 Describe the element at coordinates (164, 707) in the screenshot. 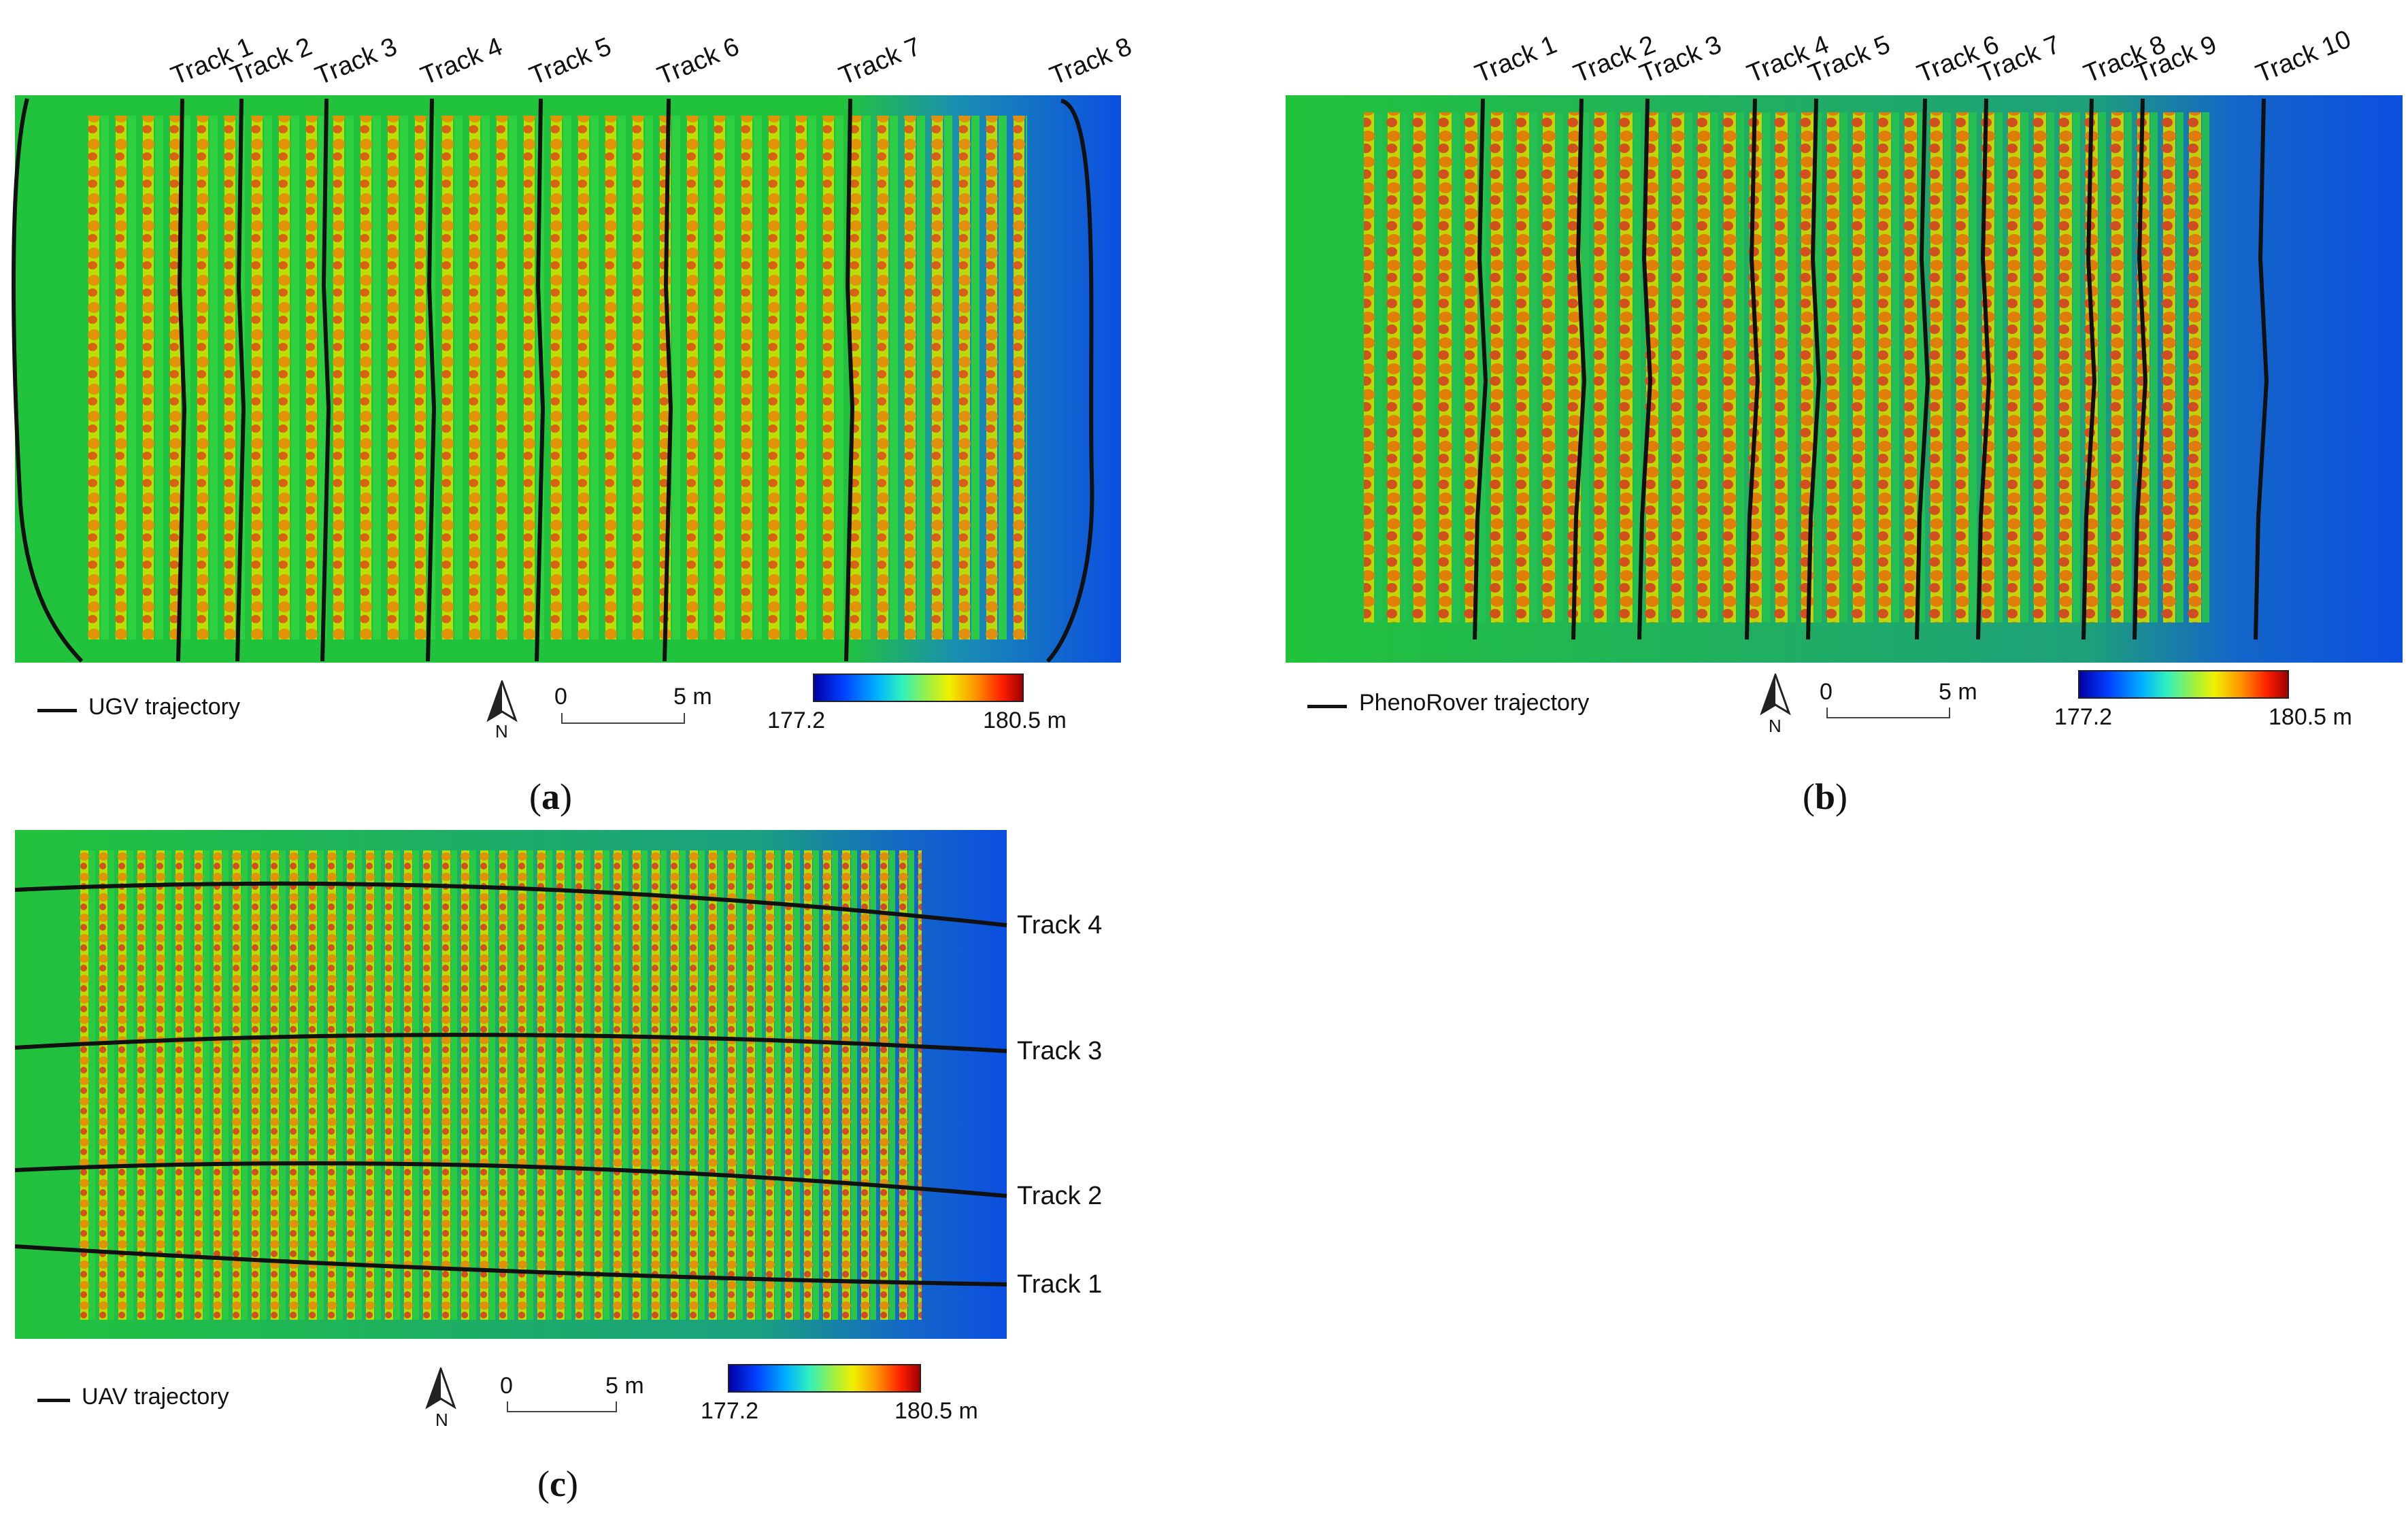

I see `legend-label-a: UGV trajectory` at that location.